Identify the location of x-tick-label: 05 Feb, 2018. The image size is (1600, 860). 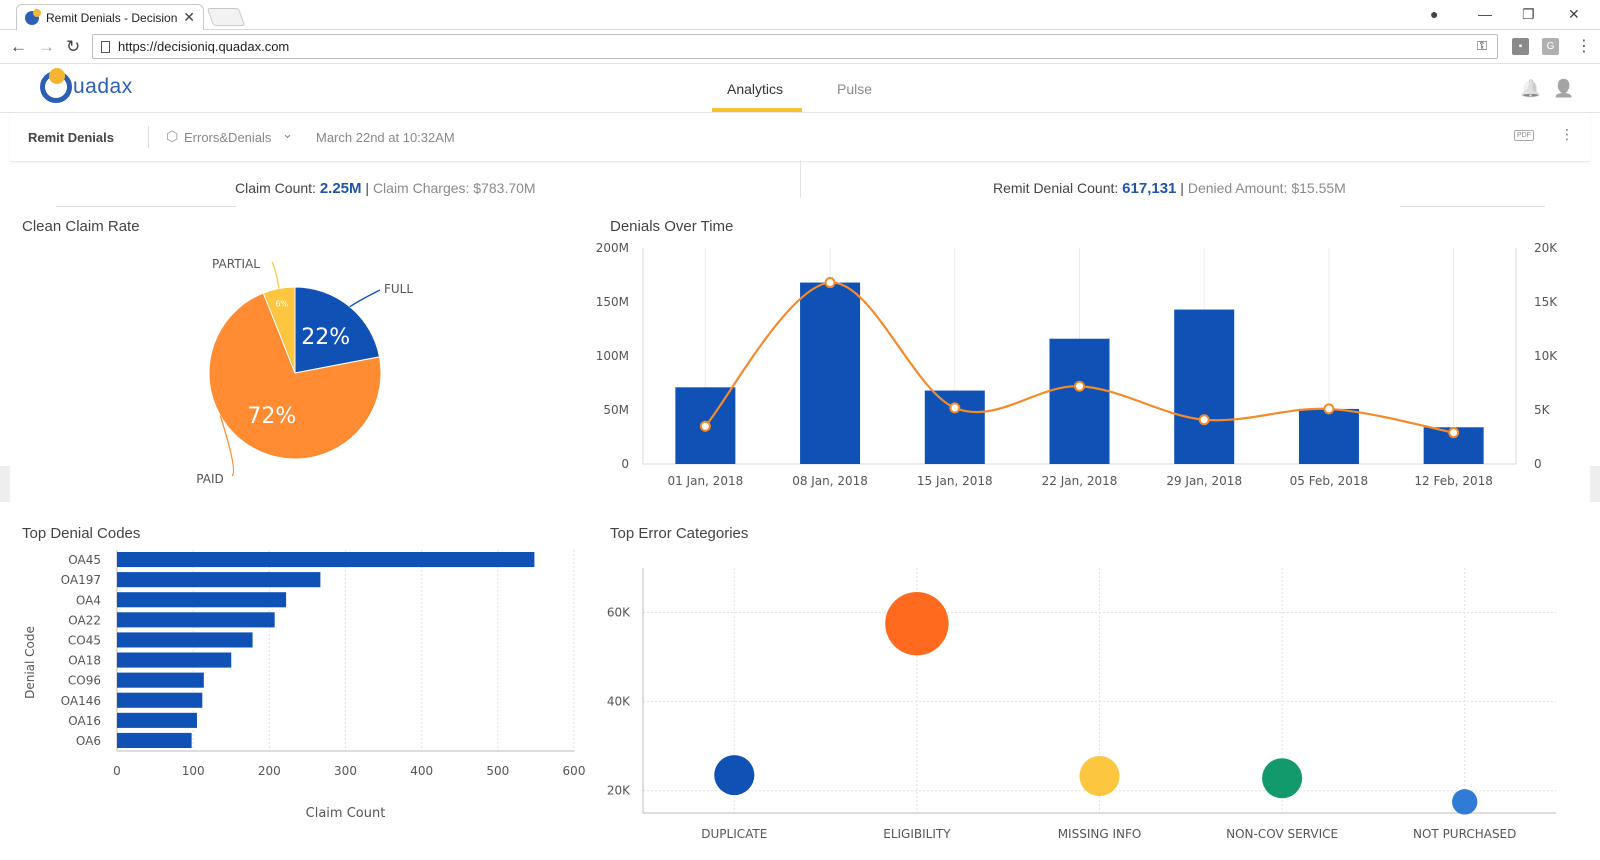
(1329, 481).